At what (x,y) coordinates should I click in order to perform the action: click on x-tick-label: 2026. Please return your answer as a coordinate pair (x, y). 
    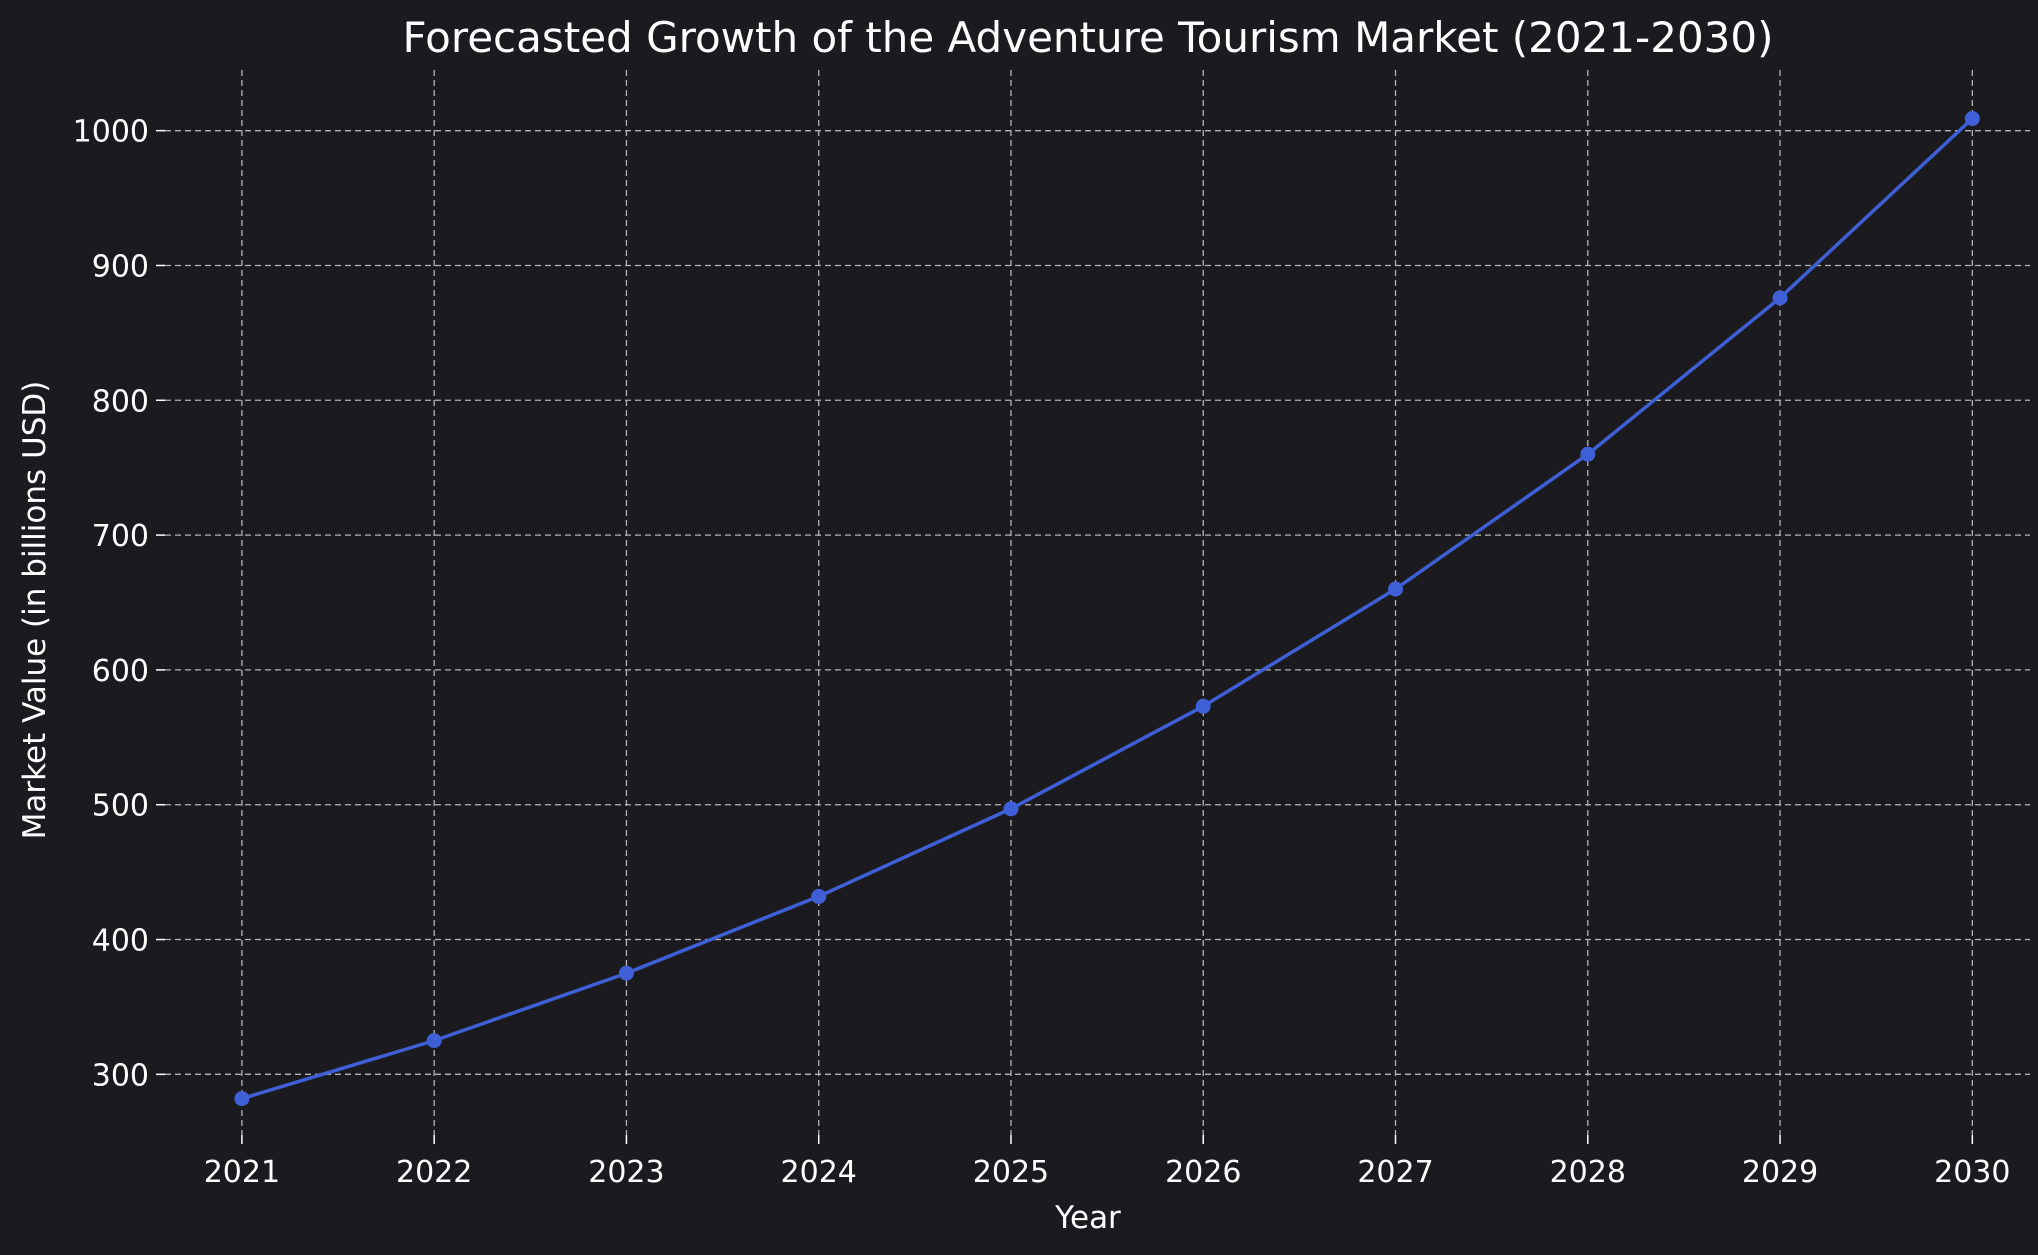
    Looking at the image, I should click on (1203, 1172).